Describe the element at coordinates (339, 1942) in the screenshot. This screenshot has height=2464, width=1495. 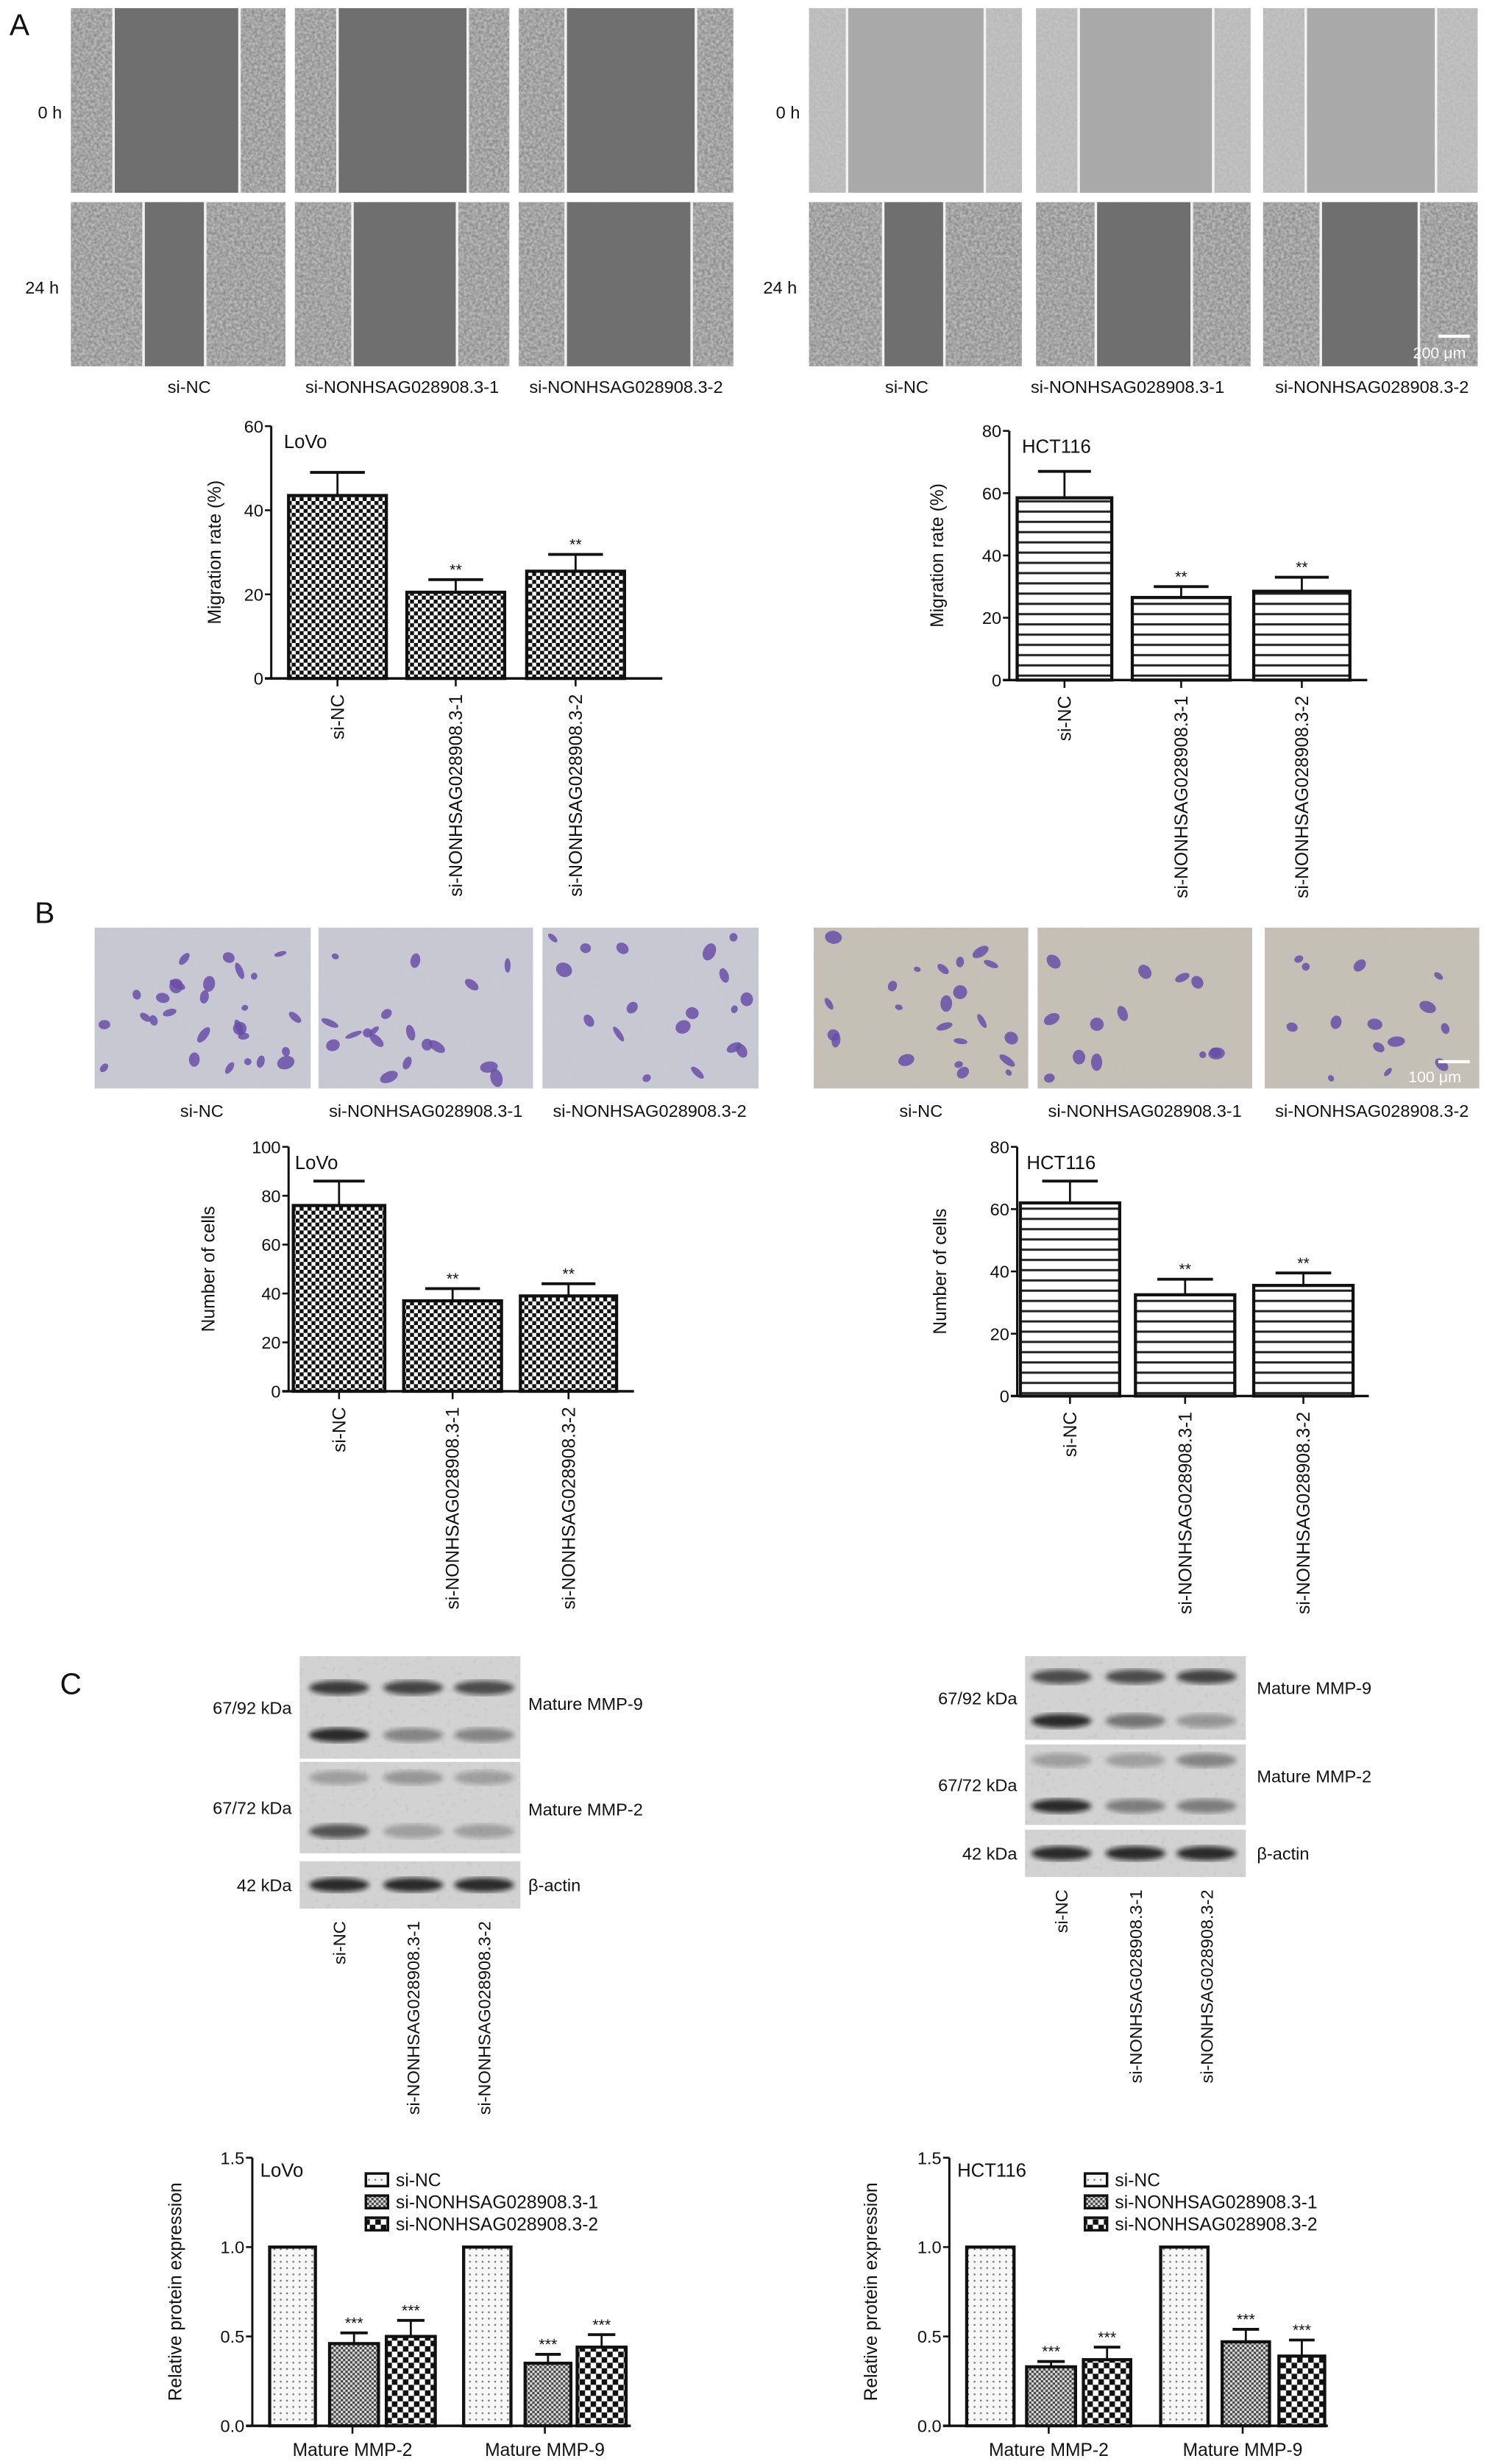
I see `lane-label: si-NC` at that location.